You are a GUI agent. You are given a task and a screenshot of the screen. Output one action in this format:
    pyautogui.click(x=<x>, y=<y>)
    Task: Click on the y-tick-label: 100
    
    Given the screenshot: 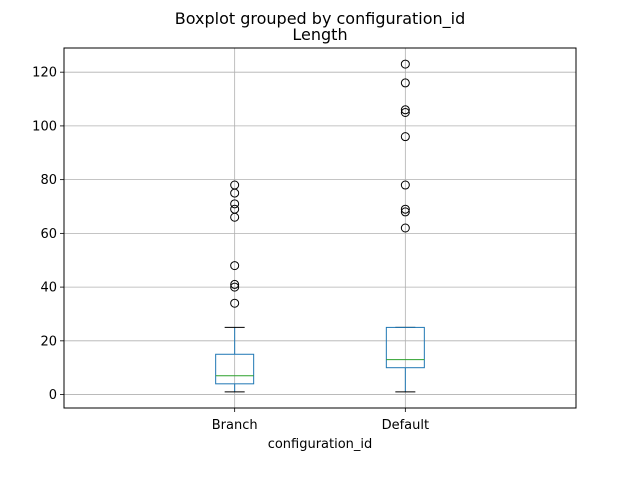 What is the action you would take?
    pyautogui.click(x=44, y=126)
    